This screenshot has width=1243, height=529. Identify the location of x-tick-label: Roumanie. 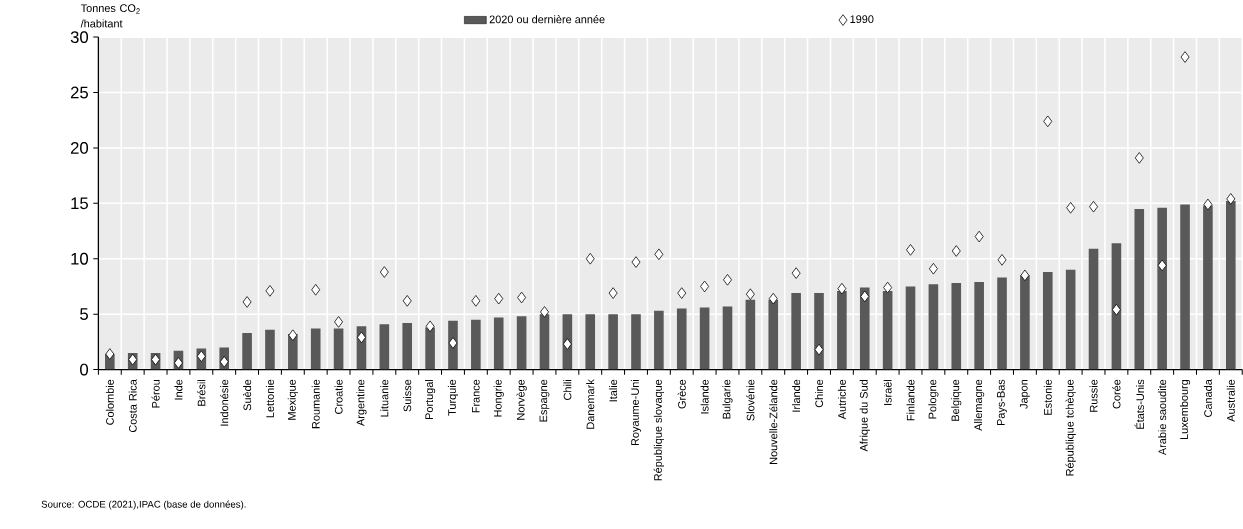
(315, 404).